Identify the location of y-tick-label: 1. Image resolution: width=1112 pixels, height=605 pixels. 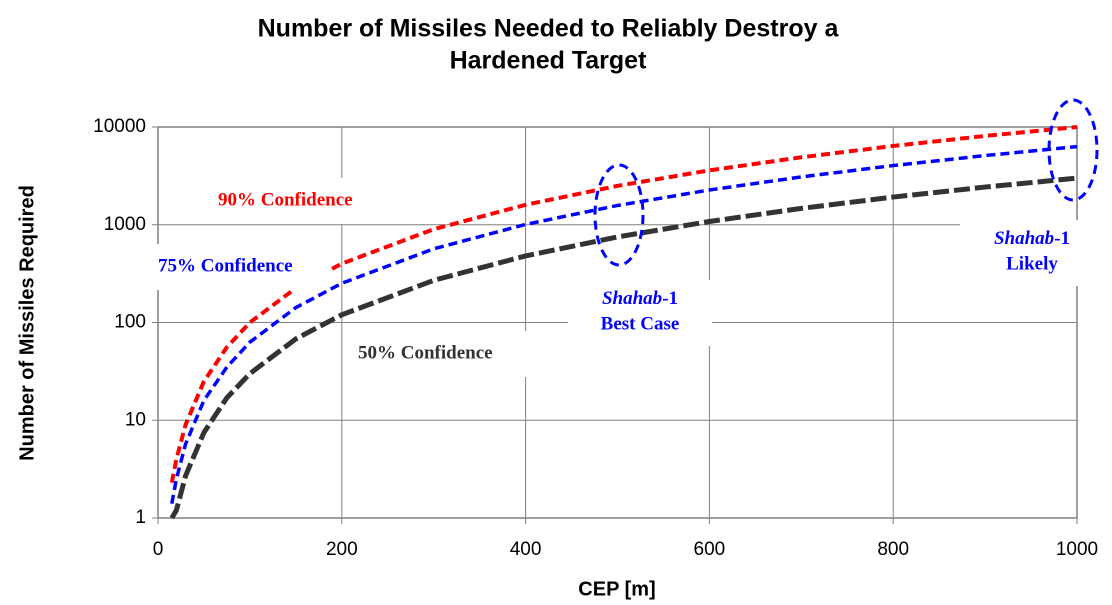
(140, 517).